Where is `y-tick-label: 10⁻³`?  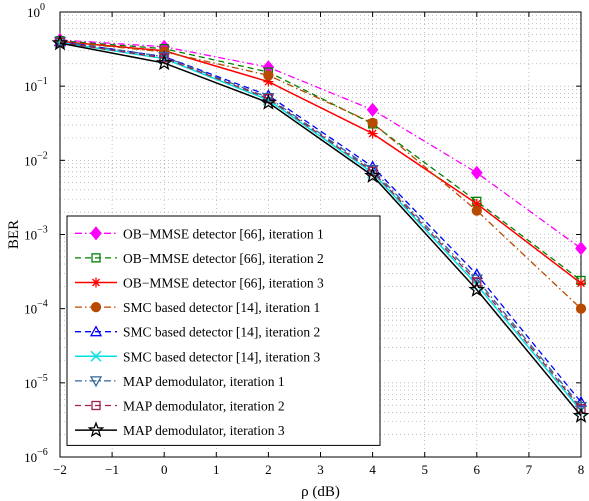
y-tick-label: 10⁻³ is located at coordinates (36, 234).